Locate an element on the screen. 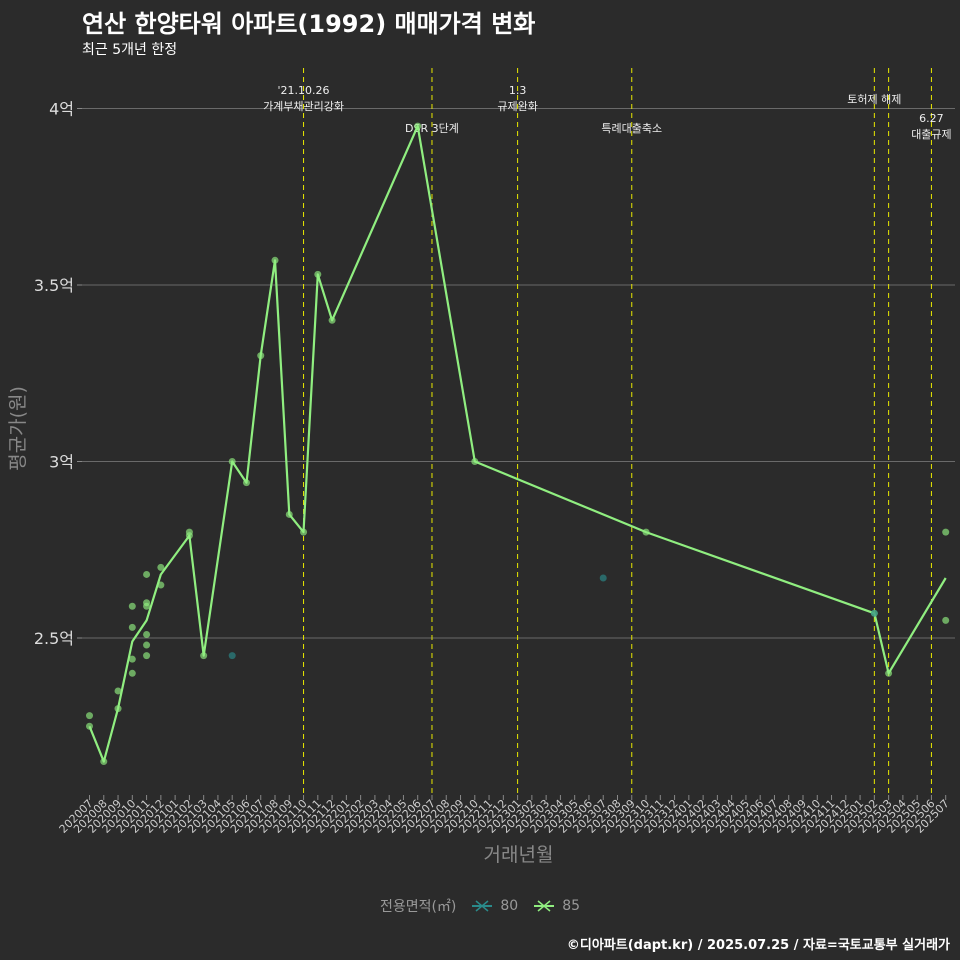  legend-label-80: 80 is located at coordinates (509, 906).